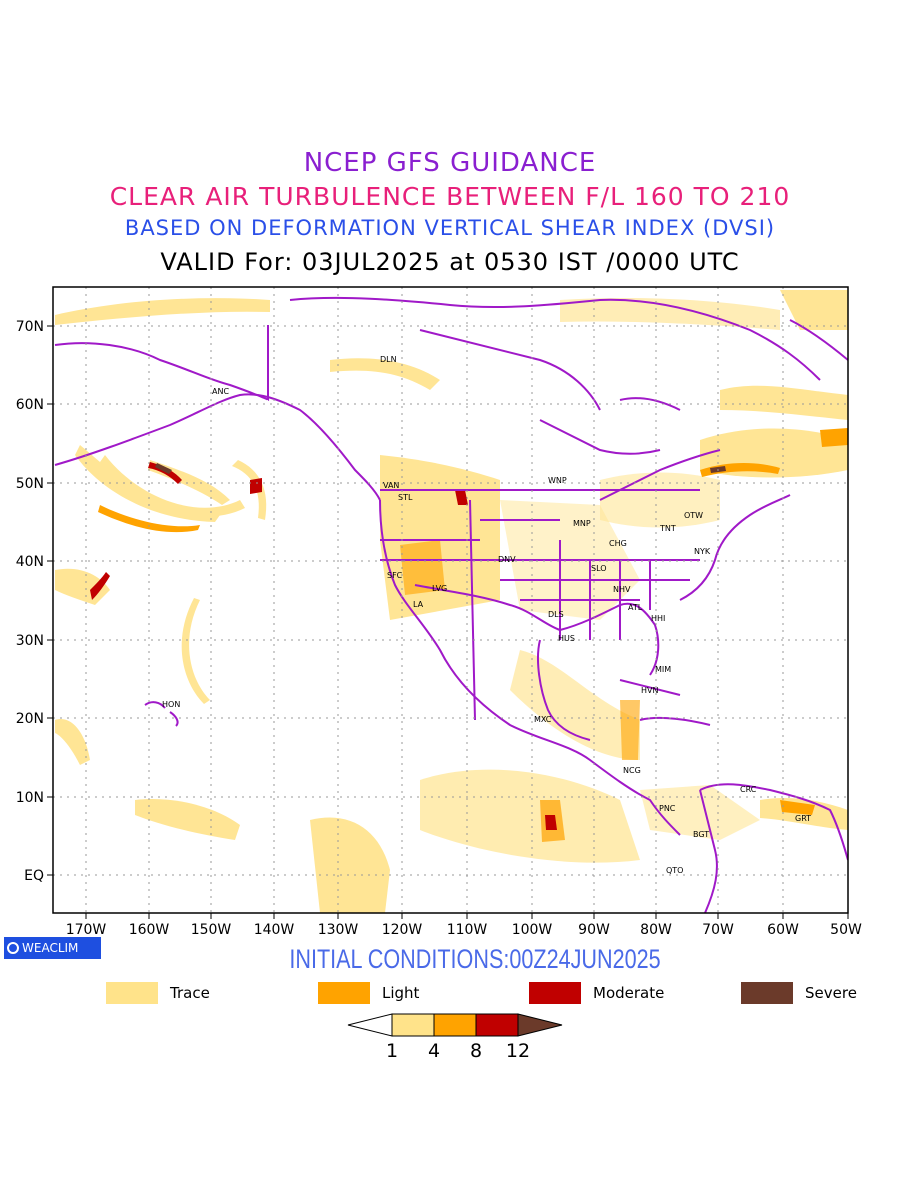 The height and width of the screenshot is (1200, 900). I want to click on lat-label-70n: 70N, so click(30, 327).